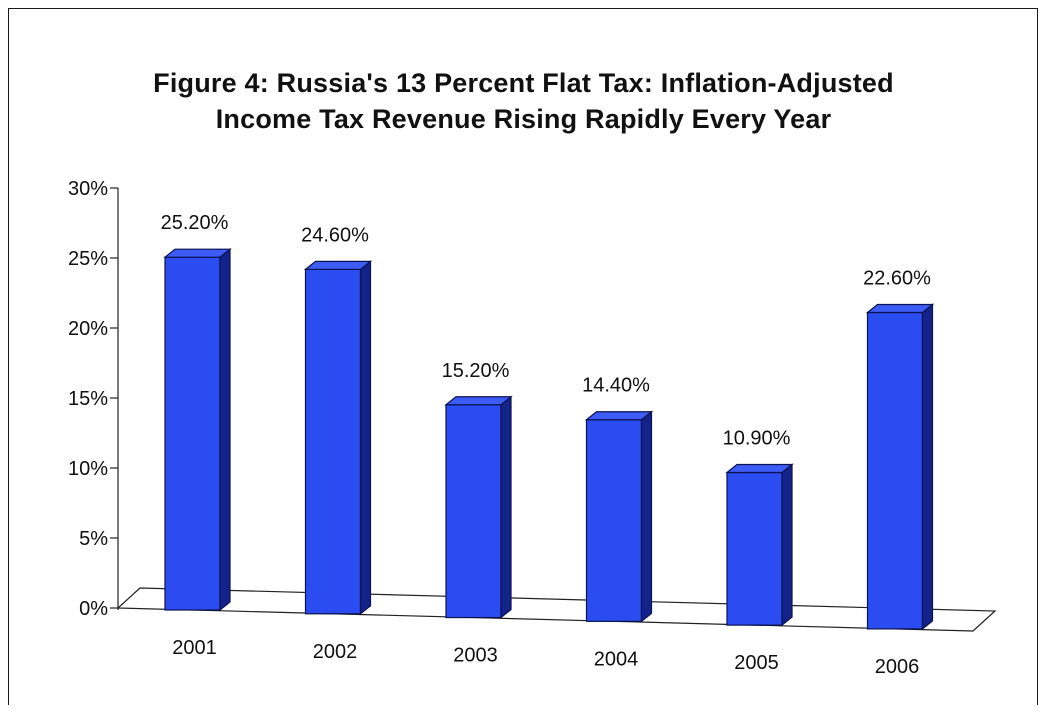  Describe the element at coordinates (88, 329) in the screenshot. I see `y-tick-label: 20%` at that location.